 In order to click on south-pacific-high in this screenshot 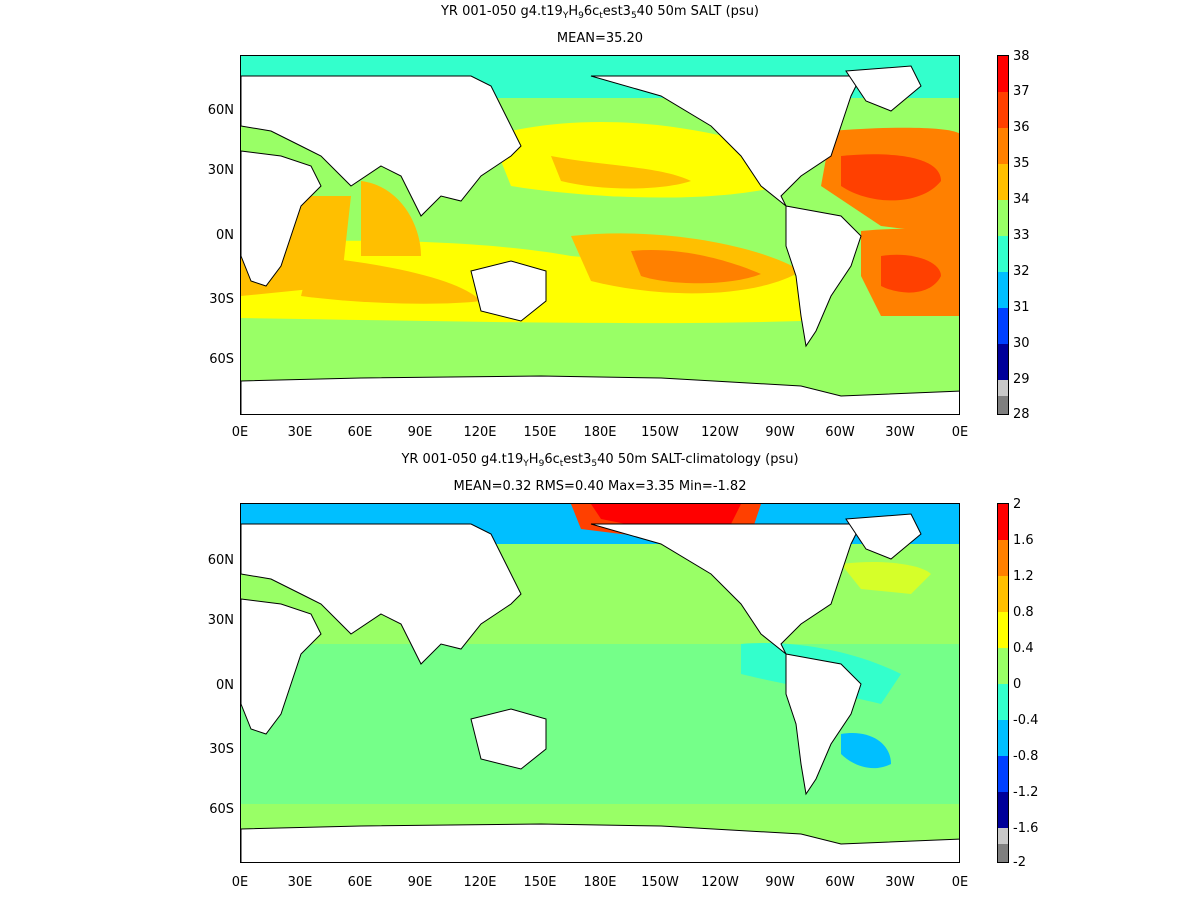, I will do `click(696, 267)`.